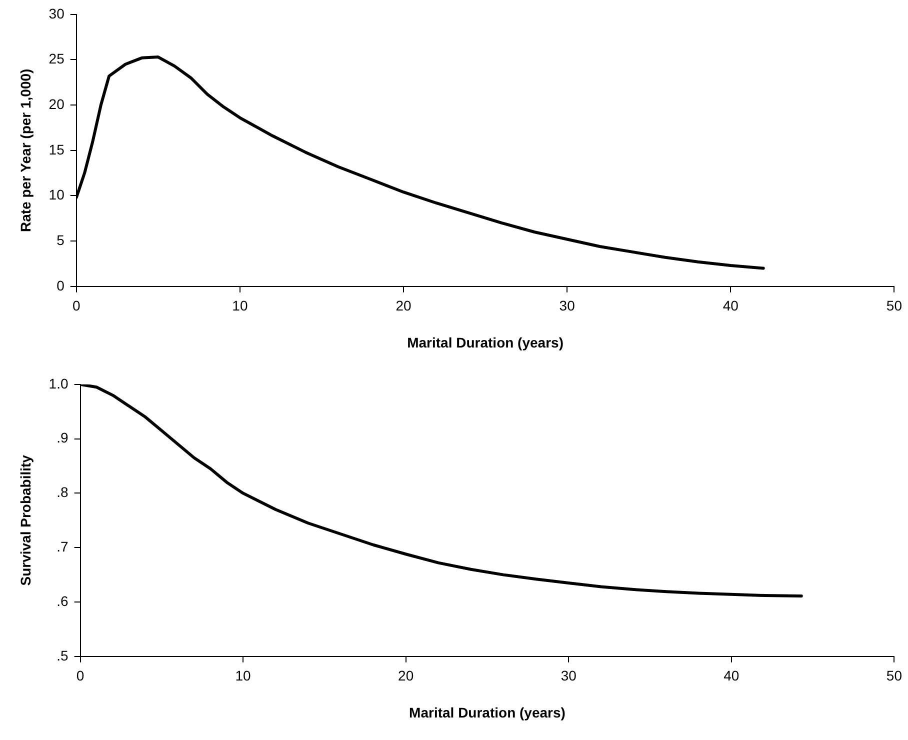  What do you see at coordinates (56, 104) in the screenshot?
I see `y-tick-label: 20` at bounding box center [56, 104].